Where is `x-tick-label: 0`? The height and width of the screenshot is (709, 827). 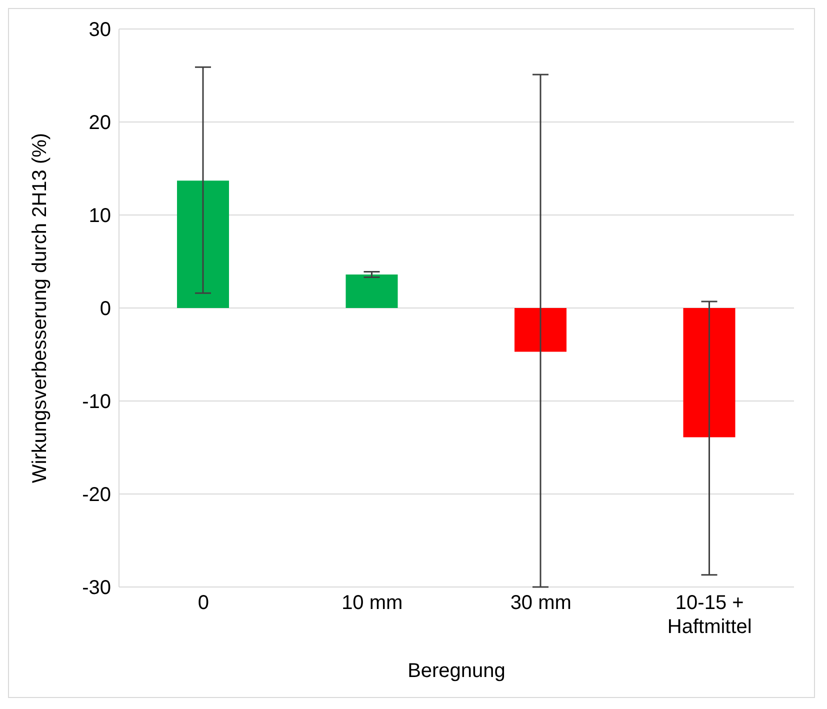 x-tick-label: 0 is located at coordinates (203, 603).